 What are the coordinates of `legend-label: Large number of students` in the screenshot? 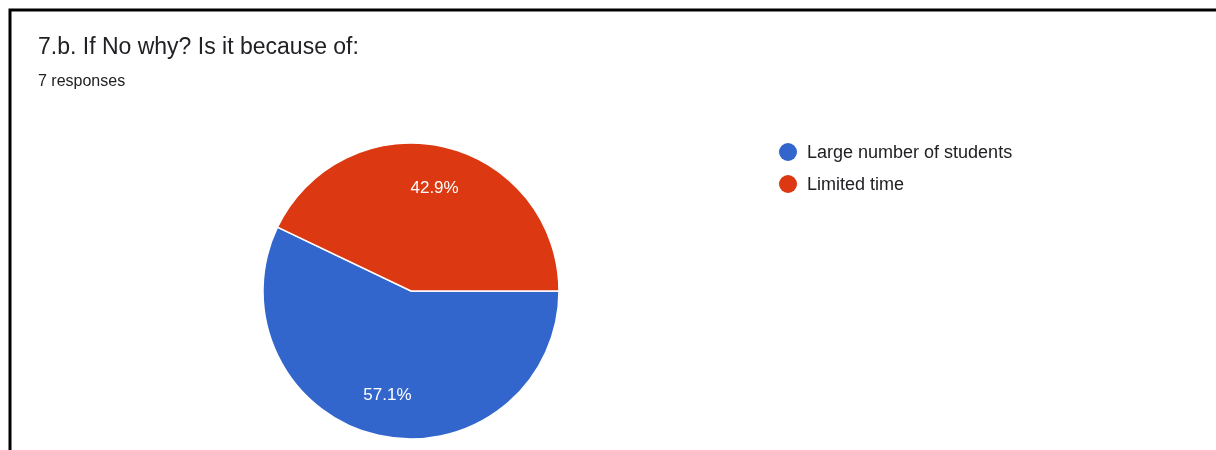 It's located at (910, 152).